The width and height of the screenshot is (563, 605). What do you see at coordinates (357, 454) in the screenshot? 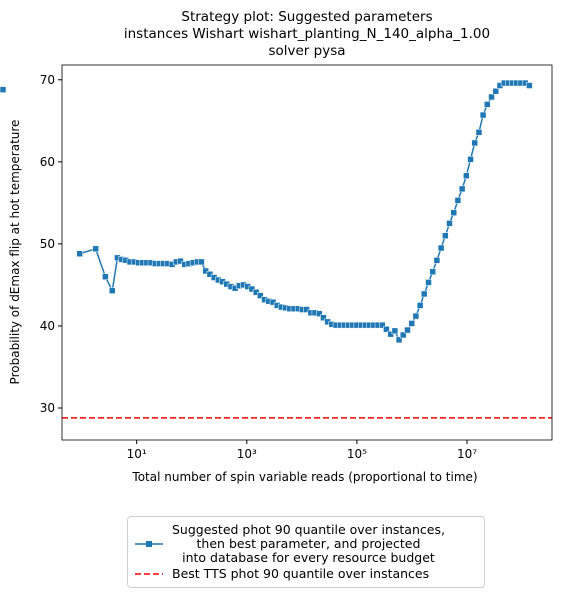
I see `x-tick-label: 10⁵` at bounding box center [357, 454].